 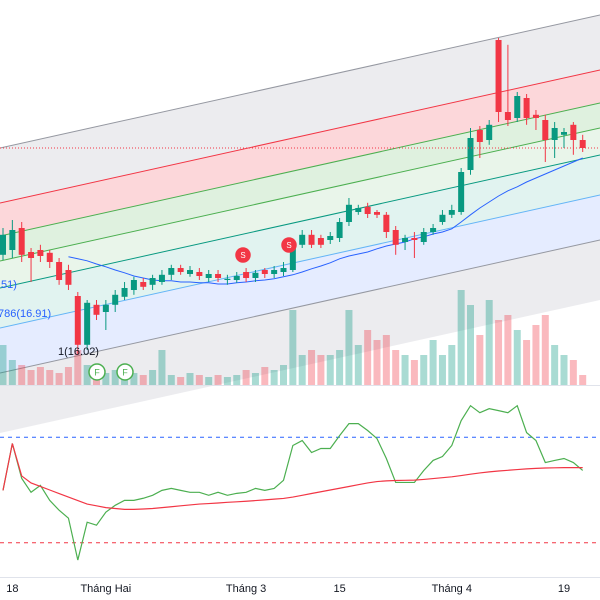 What do you see at coordinates (339, 589) in the screenshot?
I see `x-tick-label: 15` at bounding box center [339, 589].